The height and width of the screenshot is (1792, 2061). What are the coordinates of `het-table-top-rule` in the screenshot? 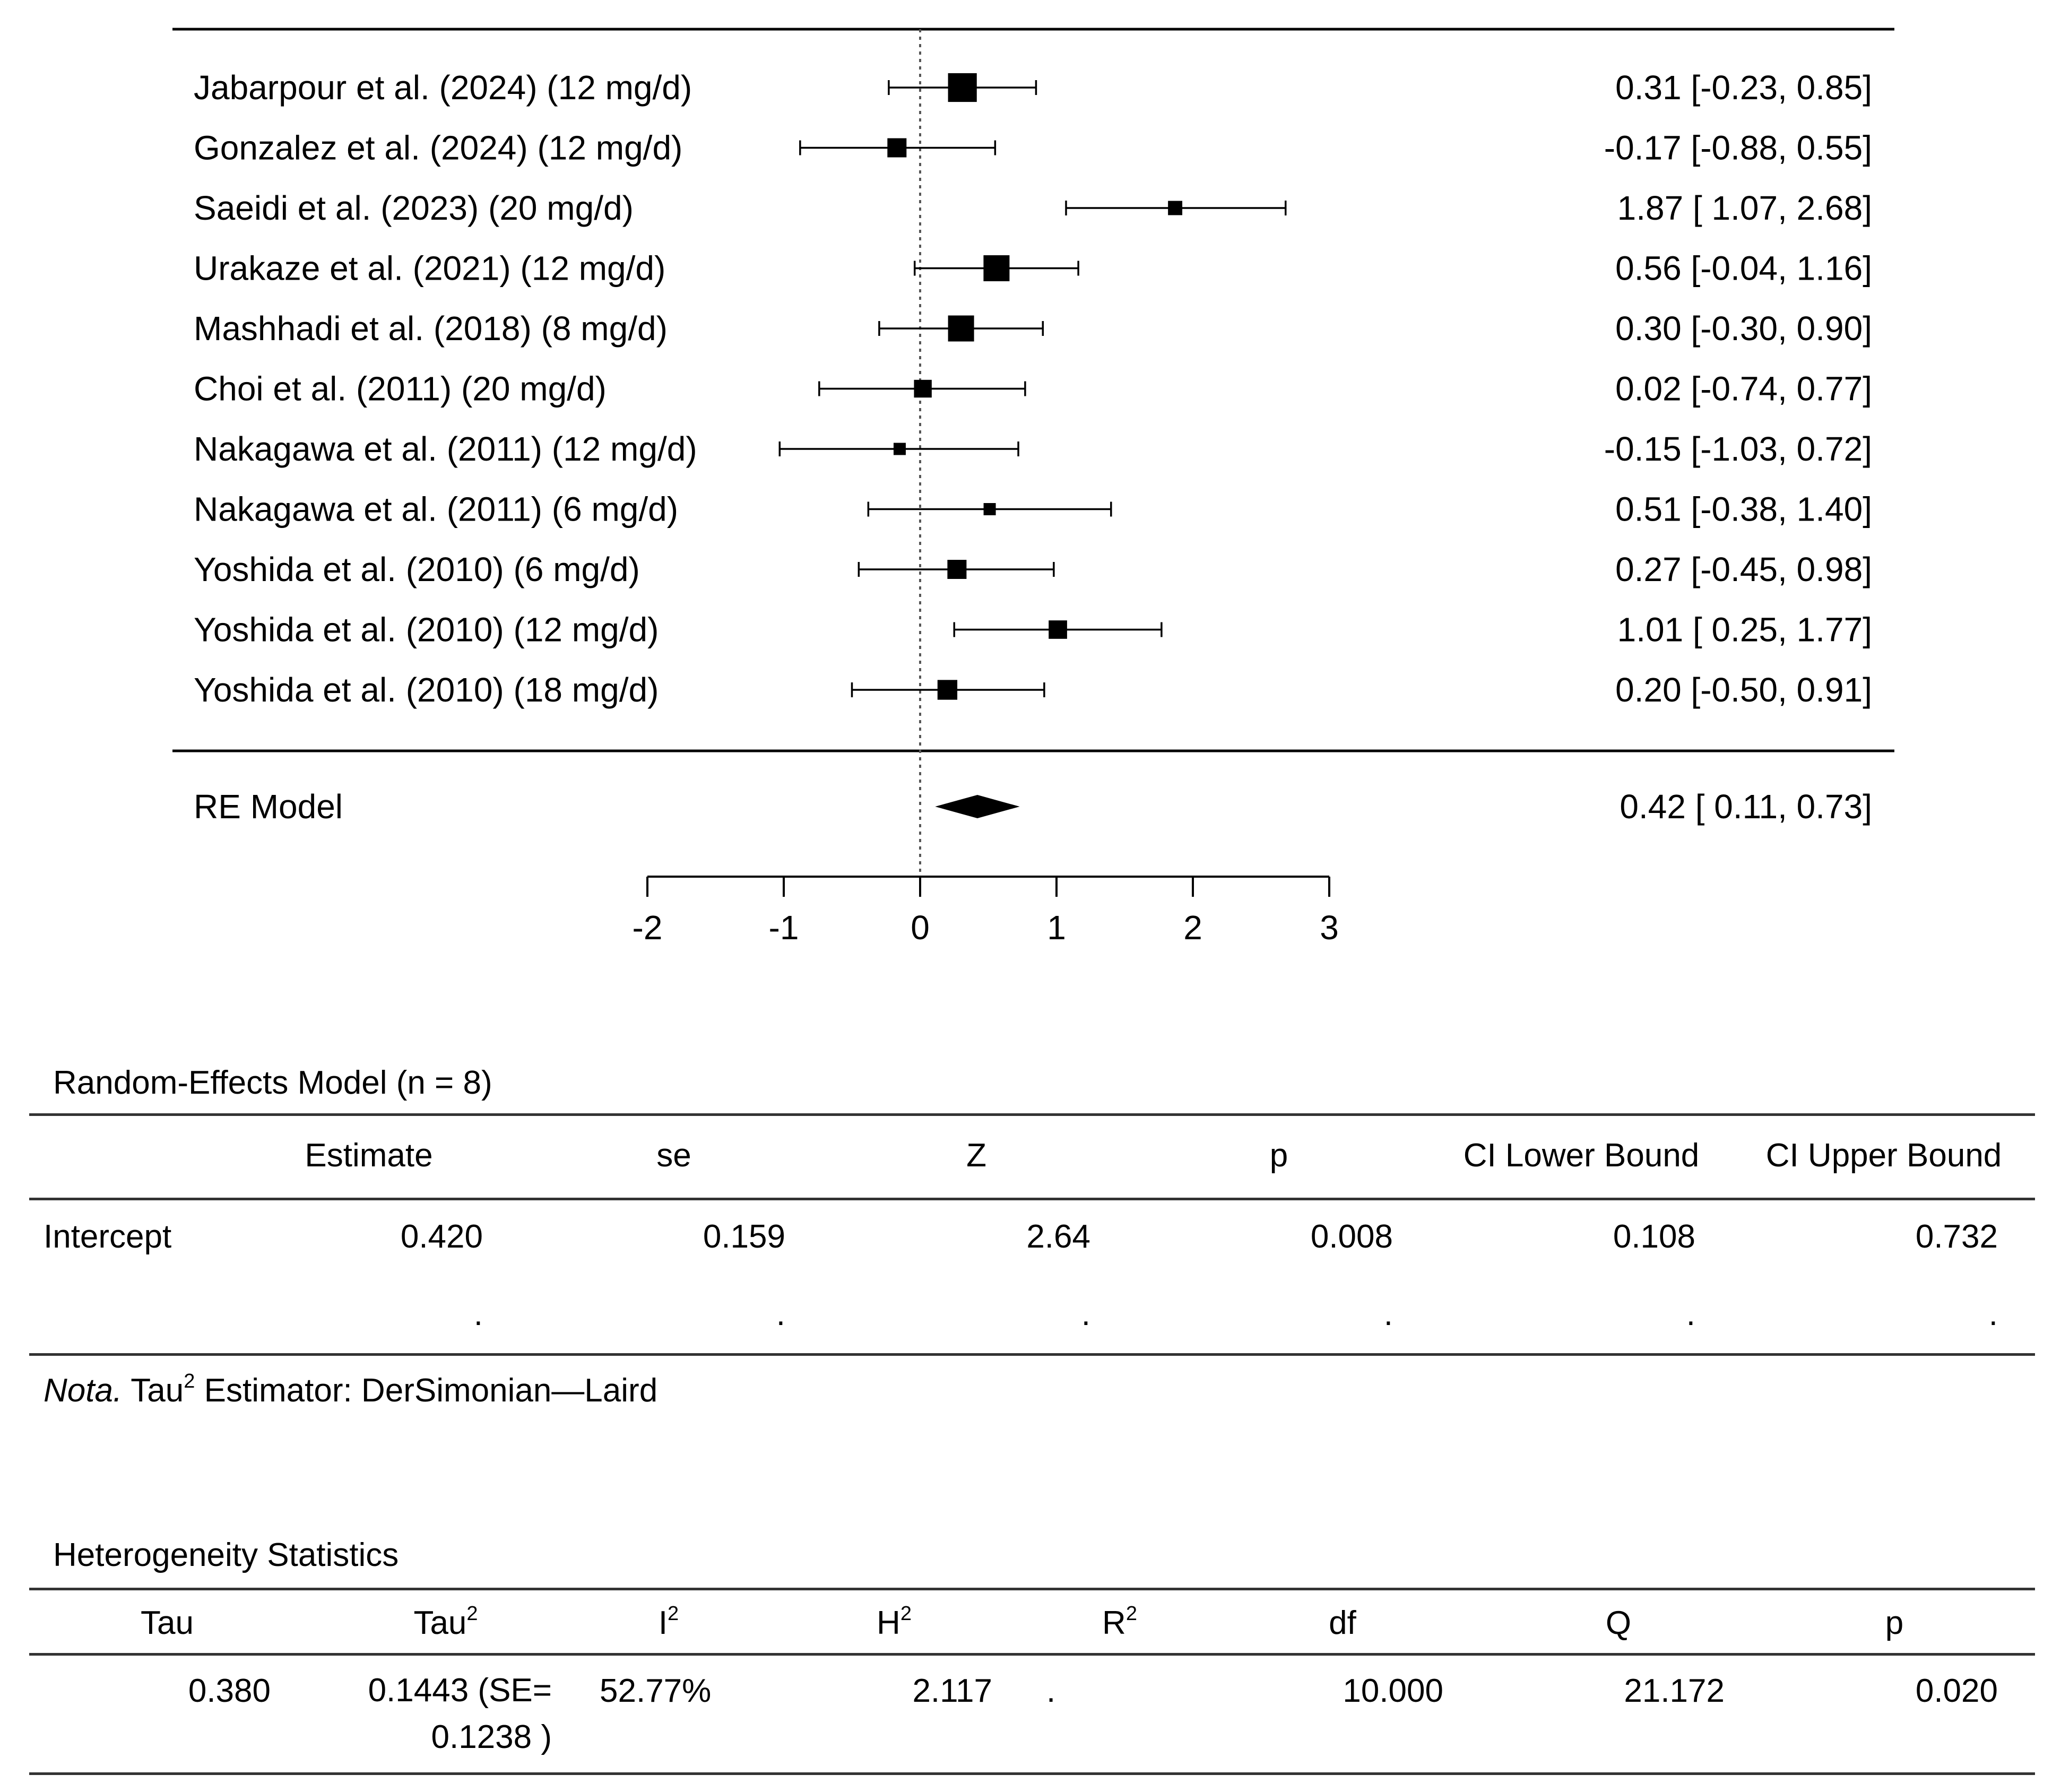 It's located at (1032, 1589).